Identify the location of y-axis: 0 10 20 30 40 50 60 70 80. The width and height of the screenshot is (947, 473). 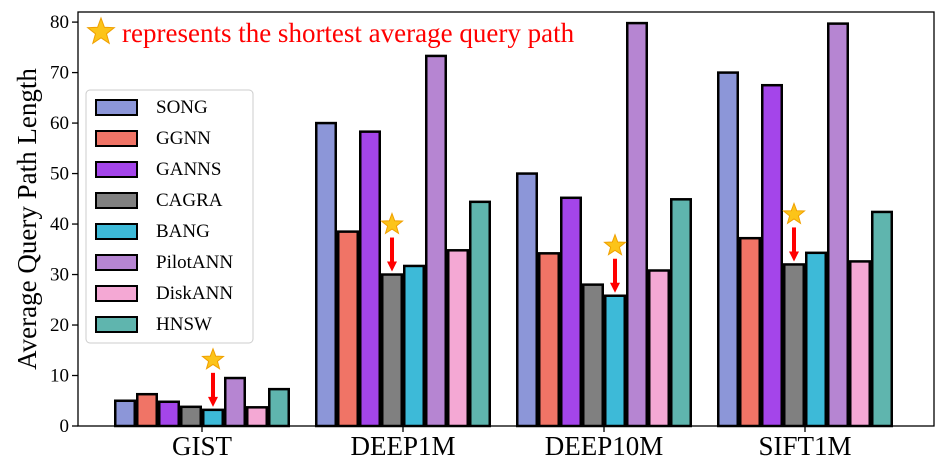
(64, 224).